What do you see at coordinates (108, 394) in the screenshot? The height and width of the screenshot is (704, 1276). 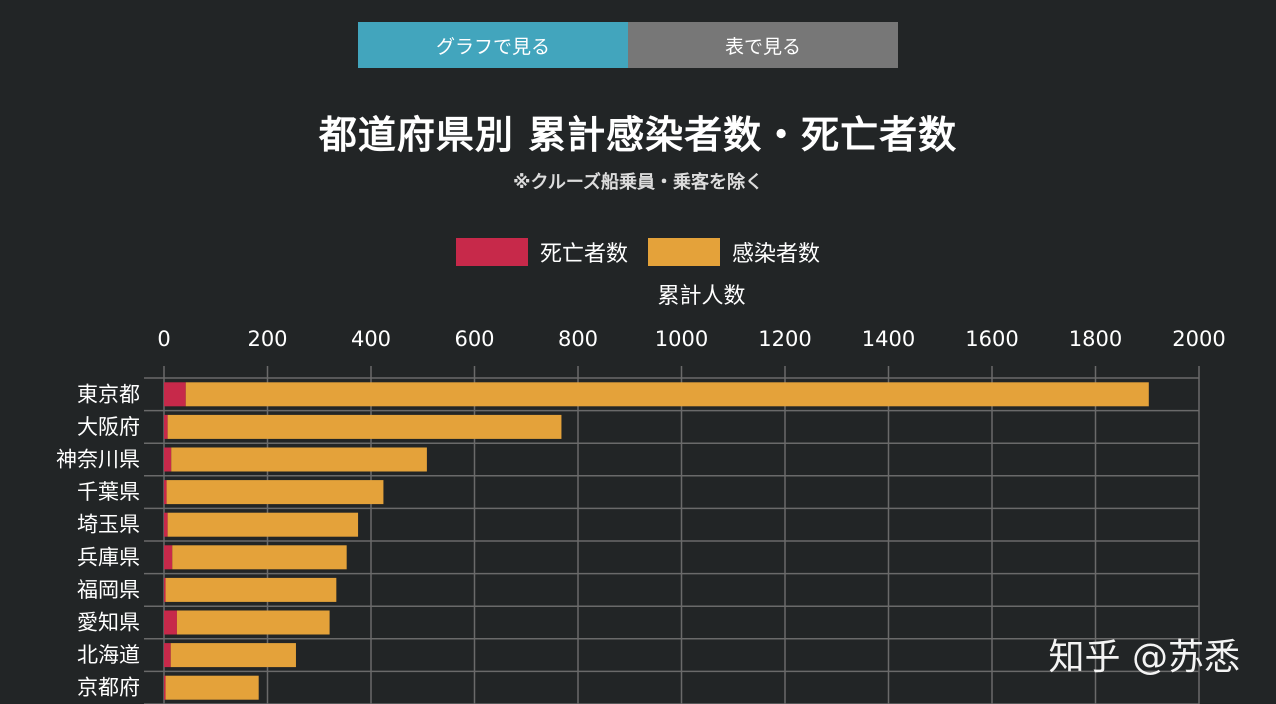 I see `category-label: 東京都` at bounding box center [108, 394].